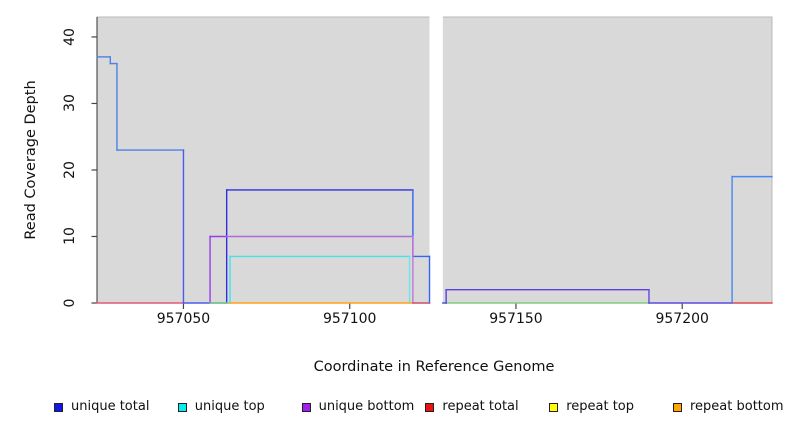 This screenshot has width=792, height=432. What do you see at coordinates (682, 319) in the screenshot?
I see `x-tick-label: 957200` at bounding box center [682, 319].